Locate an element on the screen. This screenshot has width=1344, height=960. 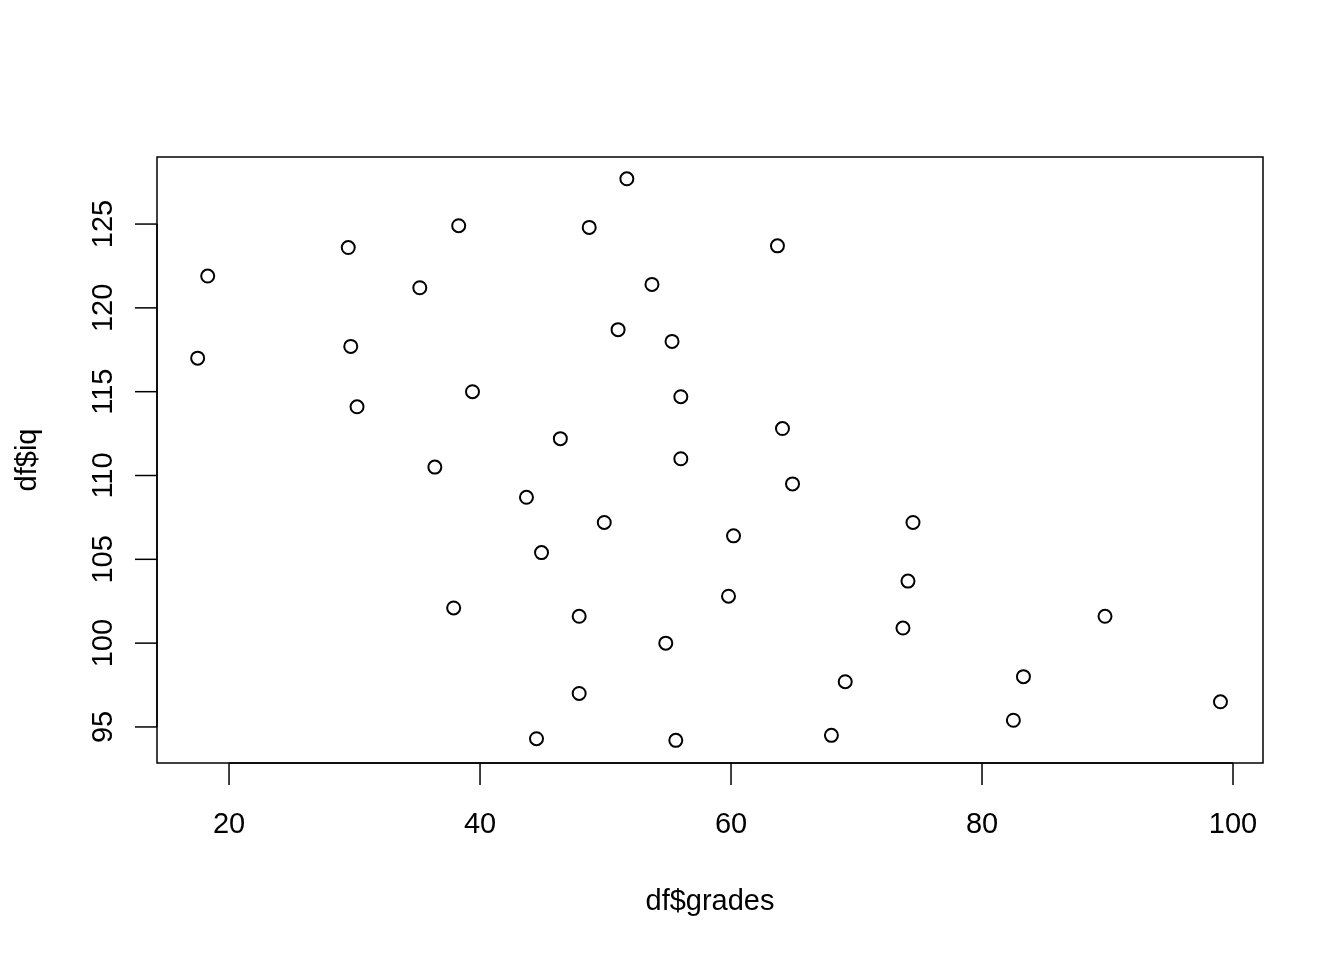
y-tick-label: 110 is located at coordinates (102, 475).